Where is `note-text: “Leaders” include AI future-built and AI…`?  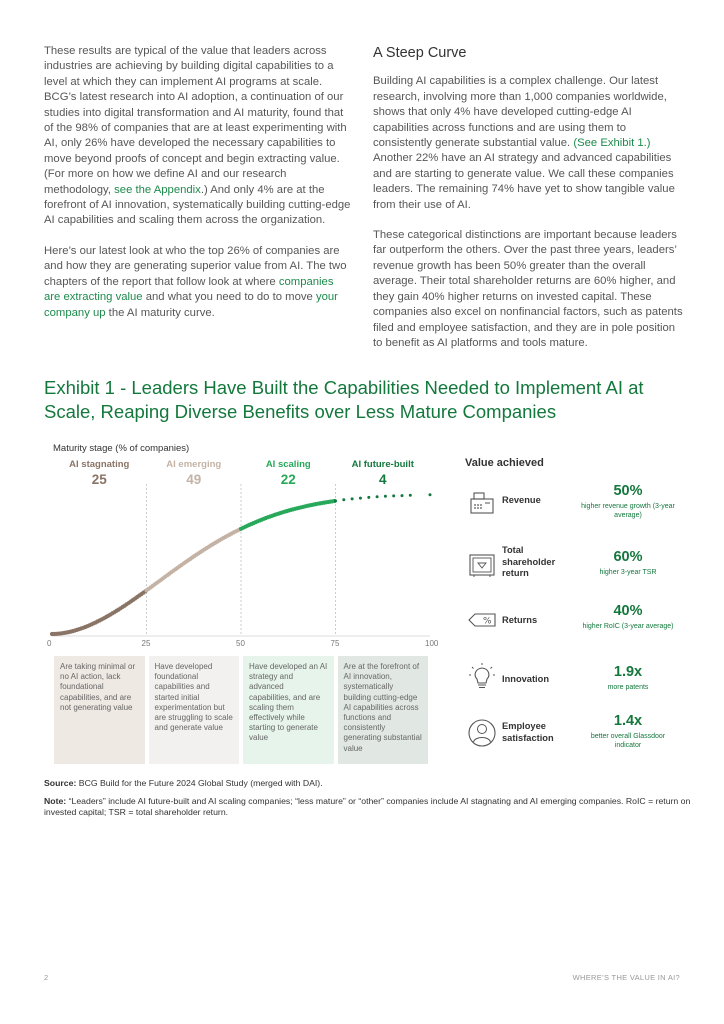
note-text: “Leaders” include AI future-built and AI… is located at coordinates (367, 806).